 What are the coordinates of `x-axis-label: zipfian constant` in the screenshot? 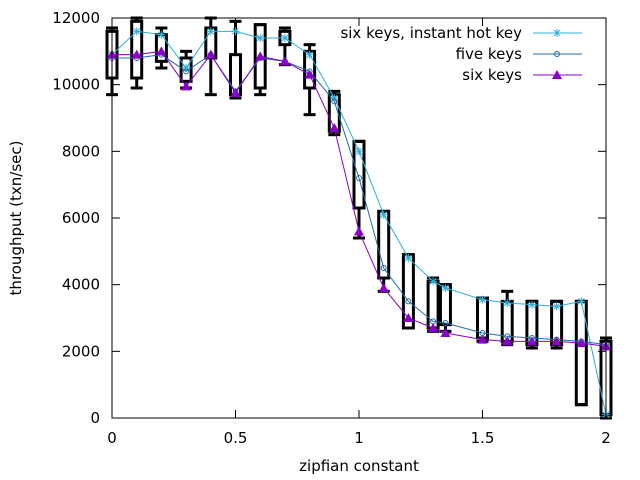 It's located at (359, 466).